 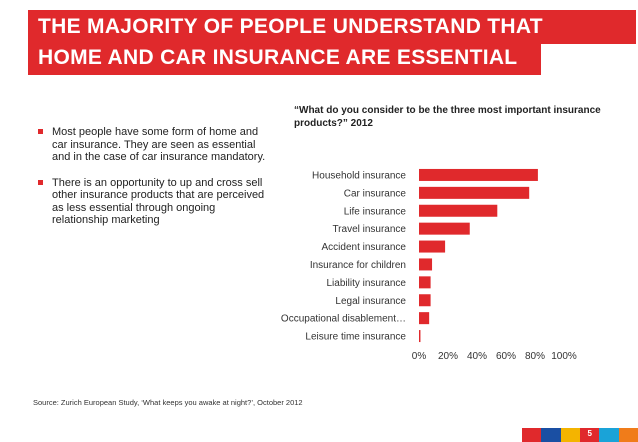 What do you see at coordinates (477, 356) in the screenshot?
I see `x-tick-label: 40%` at bounding box center [477, 356].